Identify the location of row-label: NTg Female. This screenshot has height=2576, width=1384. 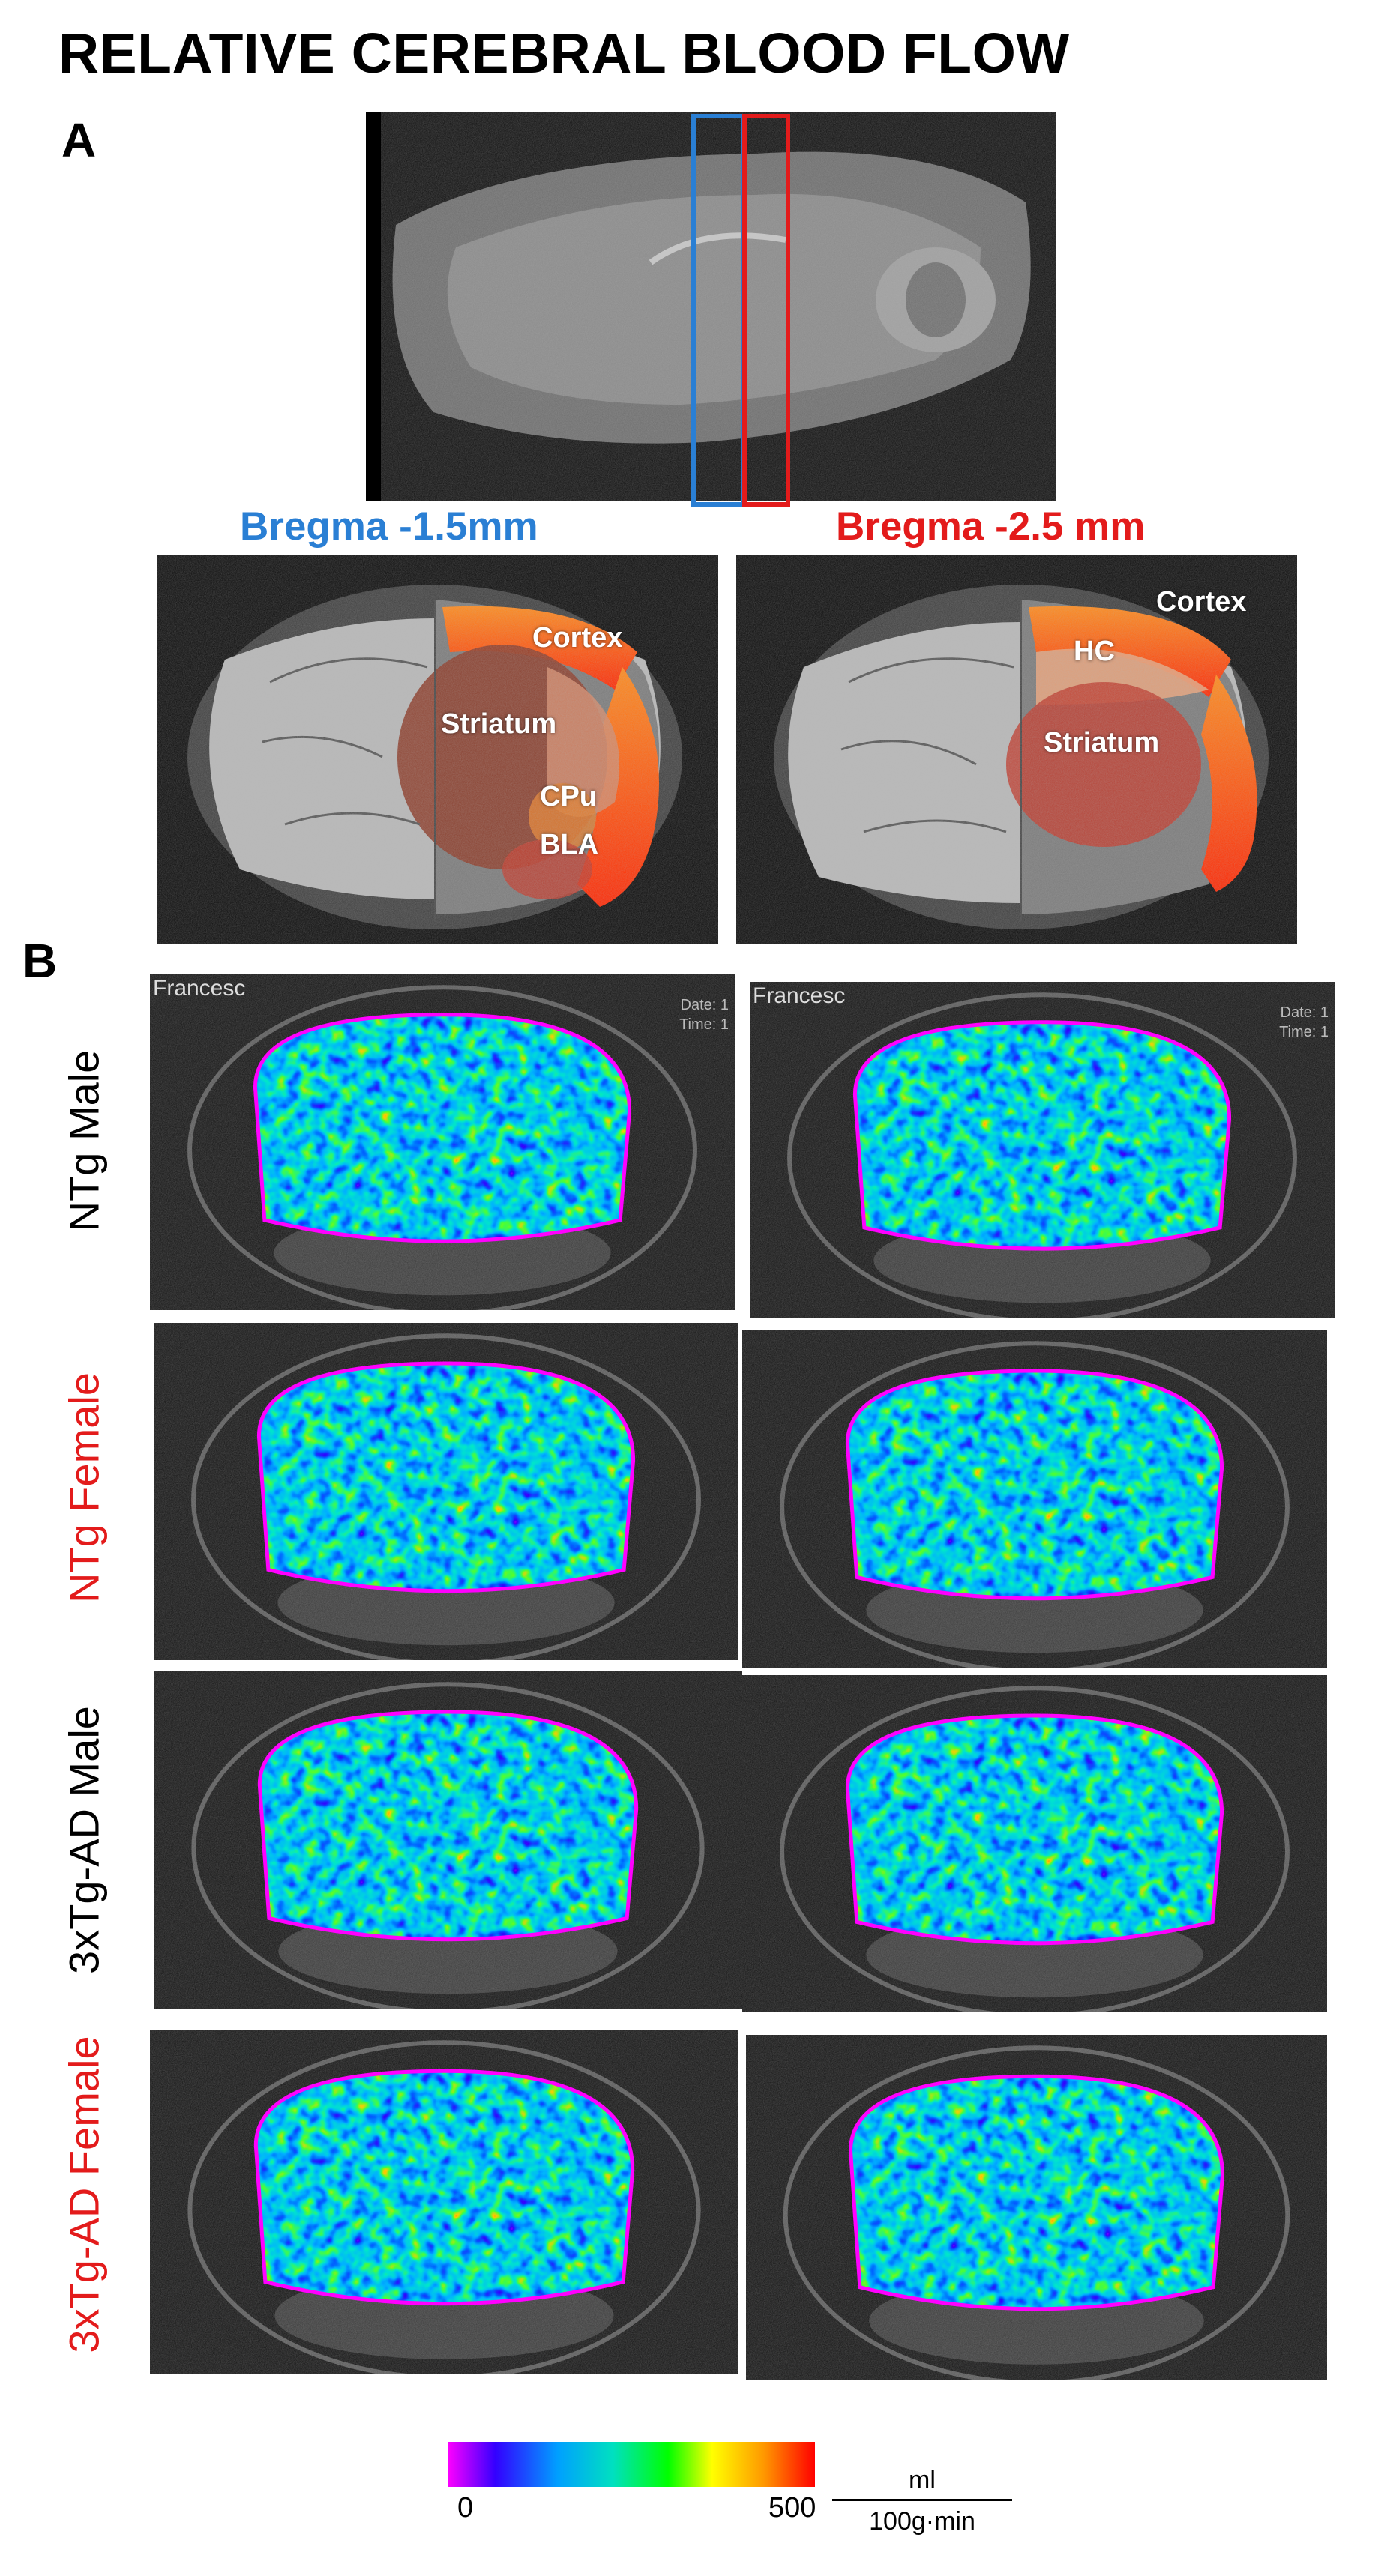
(84, 1488).